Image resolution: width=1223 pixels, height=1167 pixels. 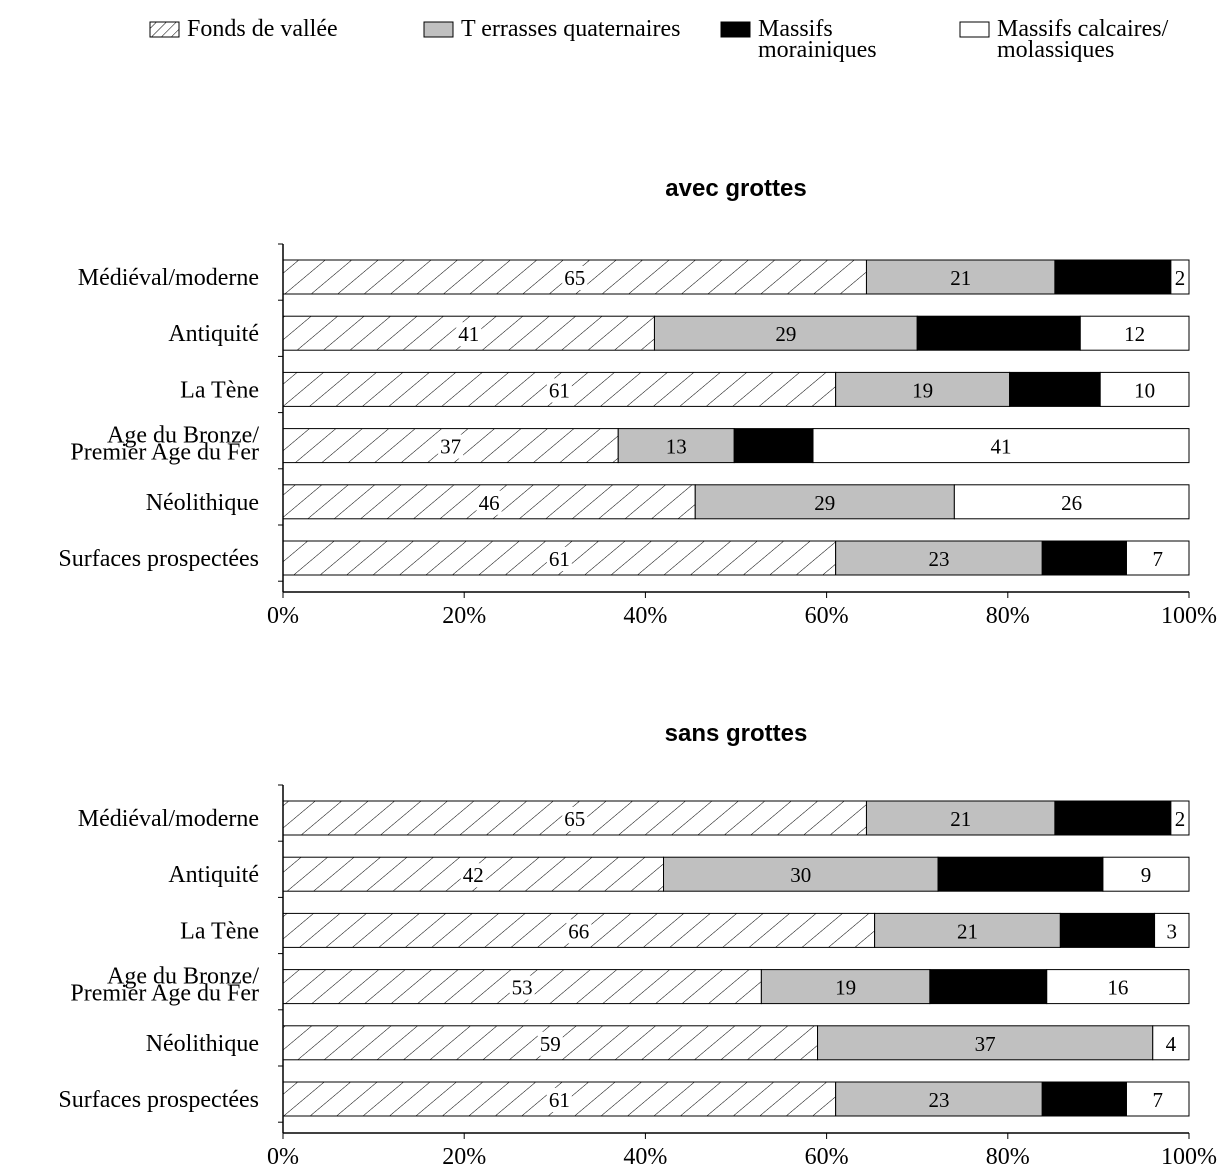 I want to click on legend-label: Massifs morainiques, so click(x=817, y=39).